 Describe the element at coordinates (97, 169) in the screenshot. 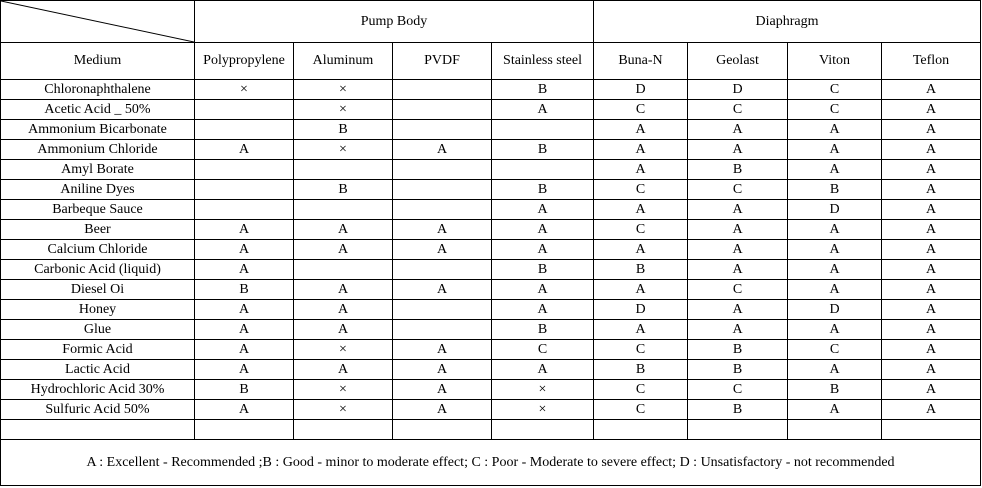

I see `medium-cell: Amyl Borate` at that location.